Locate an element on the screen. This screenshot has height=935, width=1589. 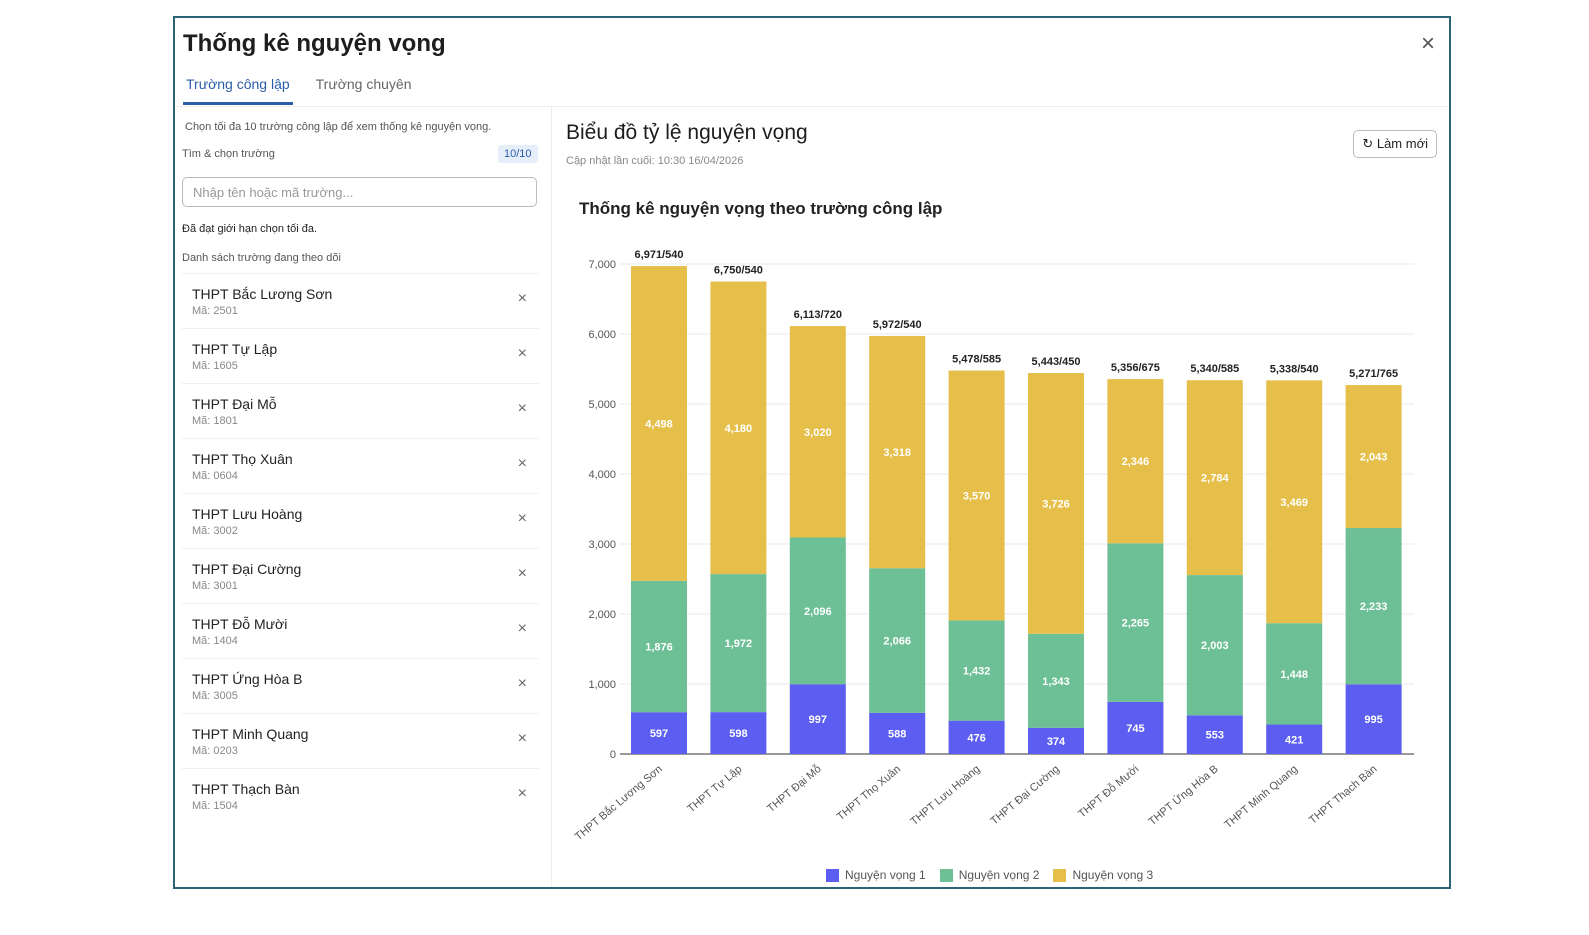
segment-value-label: 2,066 is located at coordinates (897, 642).